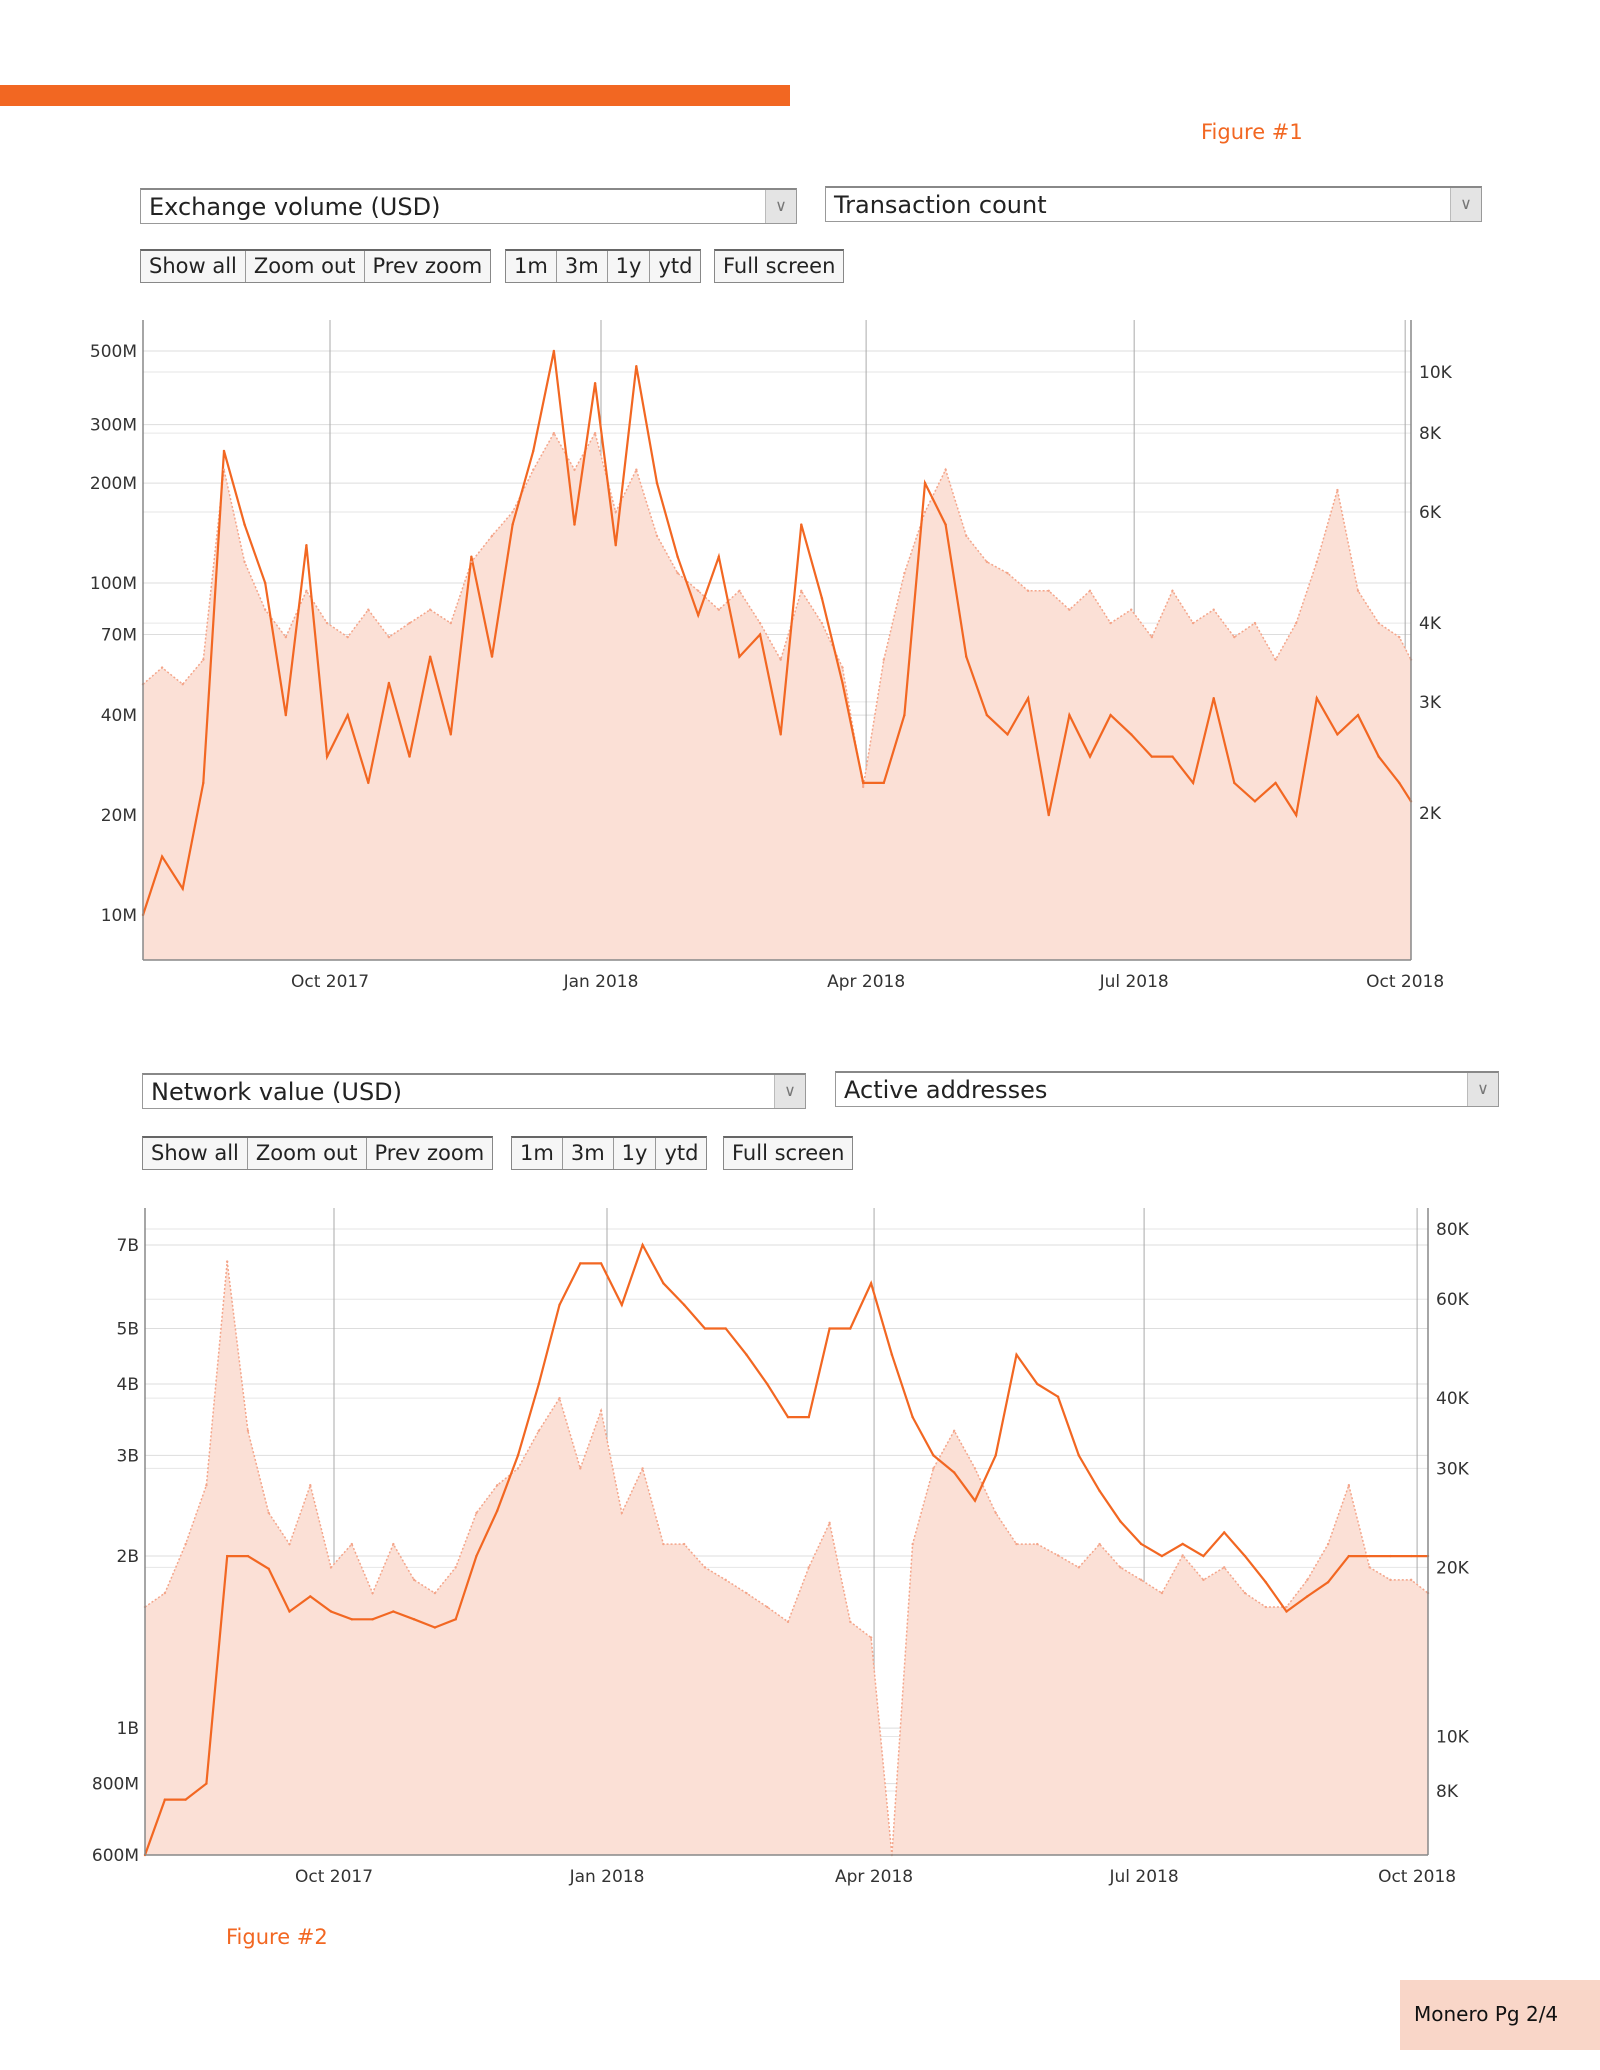 This screenshot has width=1600, height=2070. What do you see at coordinates (777, 609) in the screenshot?
I see `series-line-transaction-count` at bounding box center [777, 609].